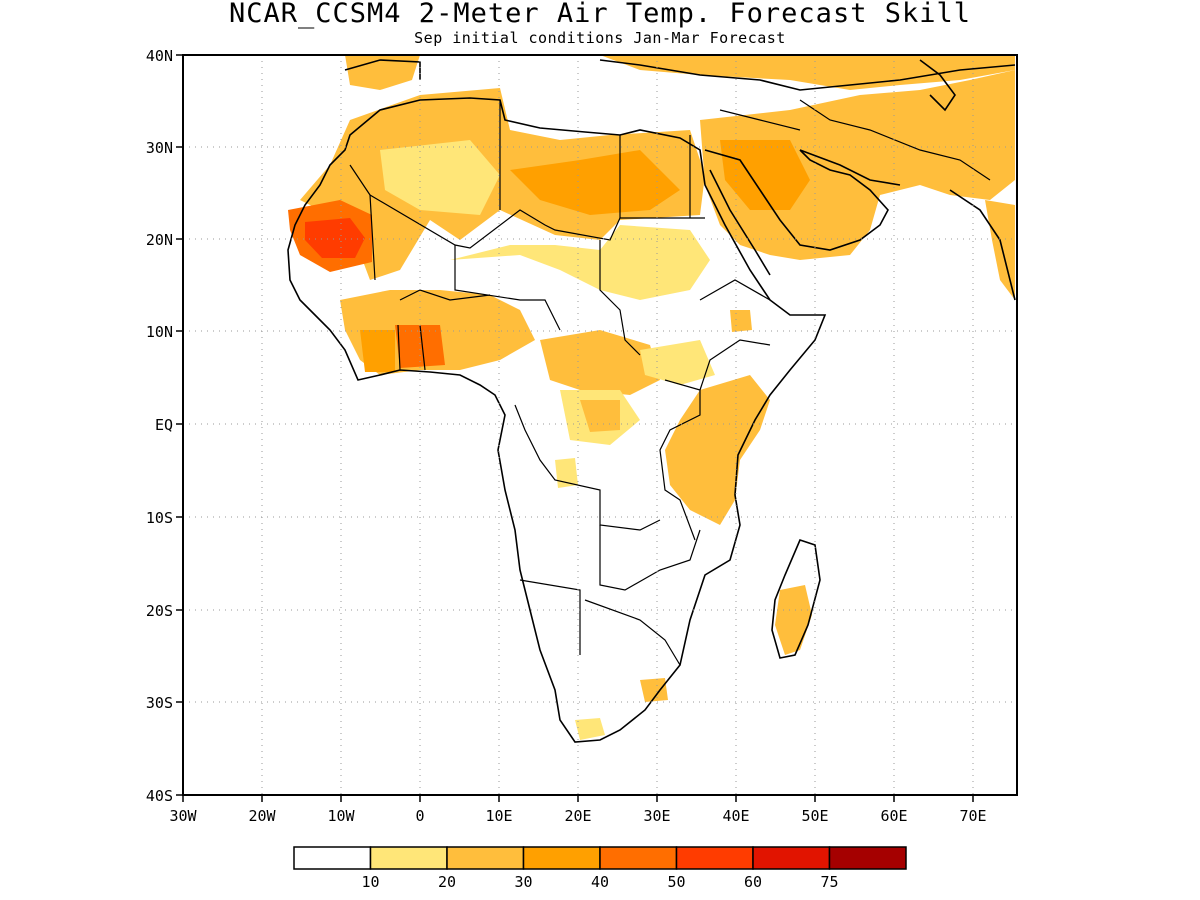 Image resolution: width=1200 pixels, height=900 pixels. What do you see at coordinates (377, 351) in the screenshot?
I see `shade-ivory` at bounding box center [377, 351].